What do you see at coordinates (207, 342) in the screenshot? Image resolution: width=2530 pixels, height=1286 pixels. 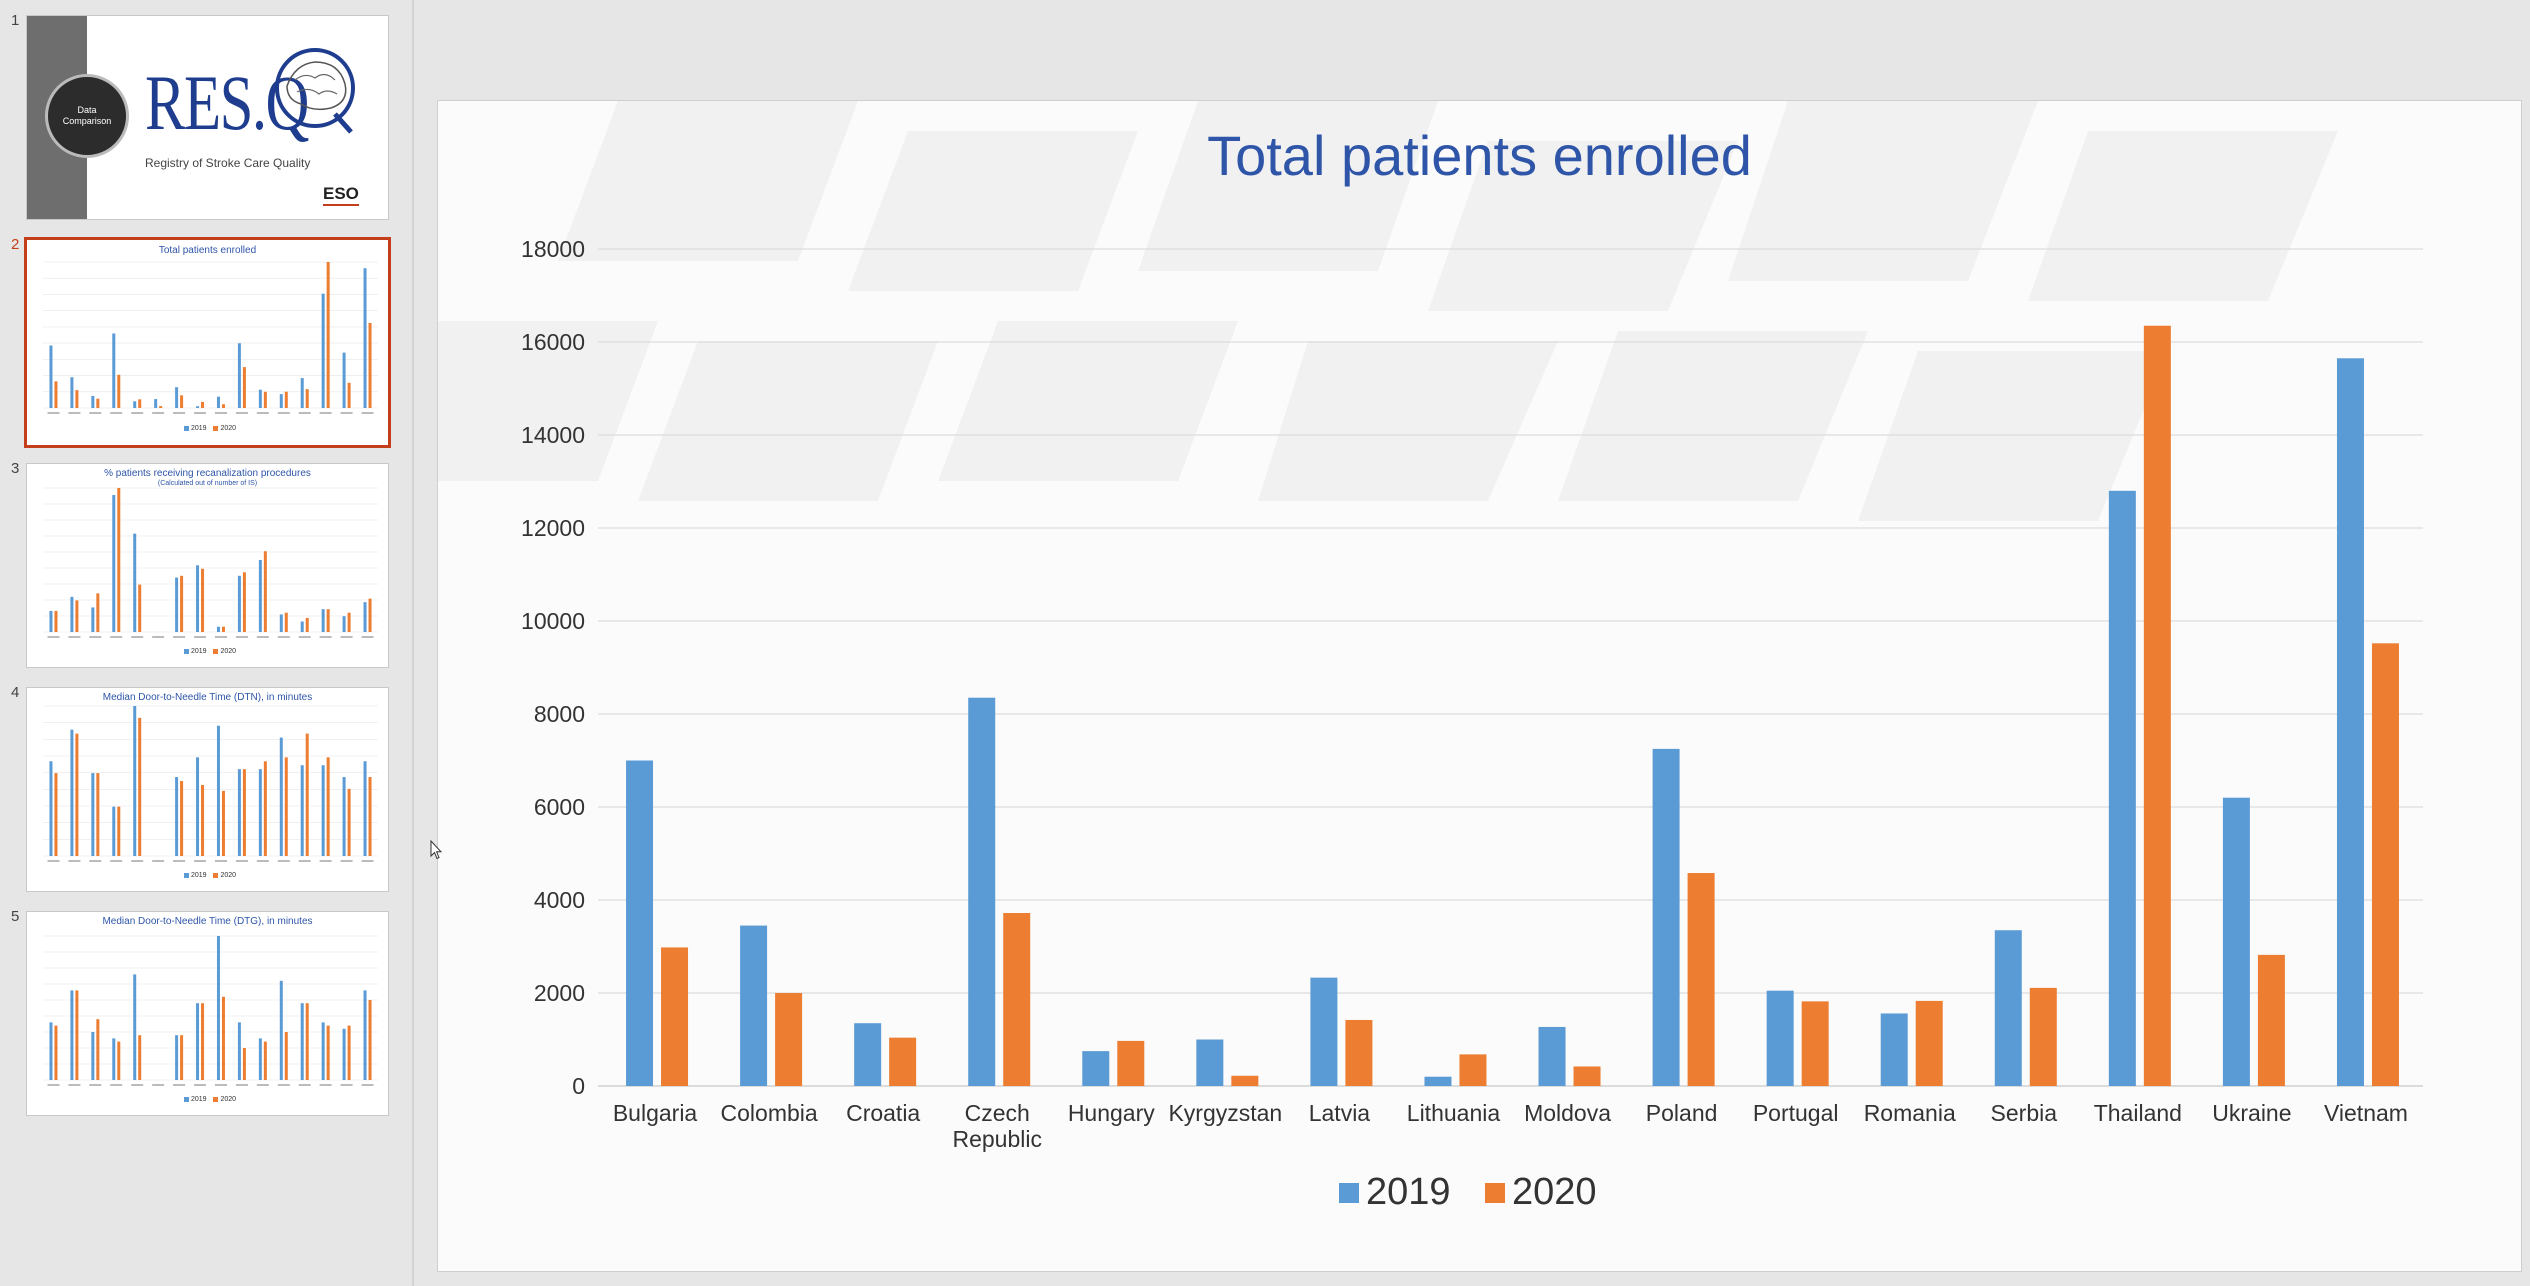 I see `slide-thumbnail-2: Total patients enrolled 2019 2020` at bounding box center [207, 342].